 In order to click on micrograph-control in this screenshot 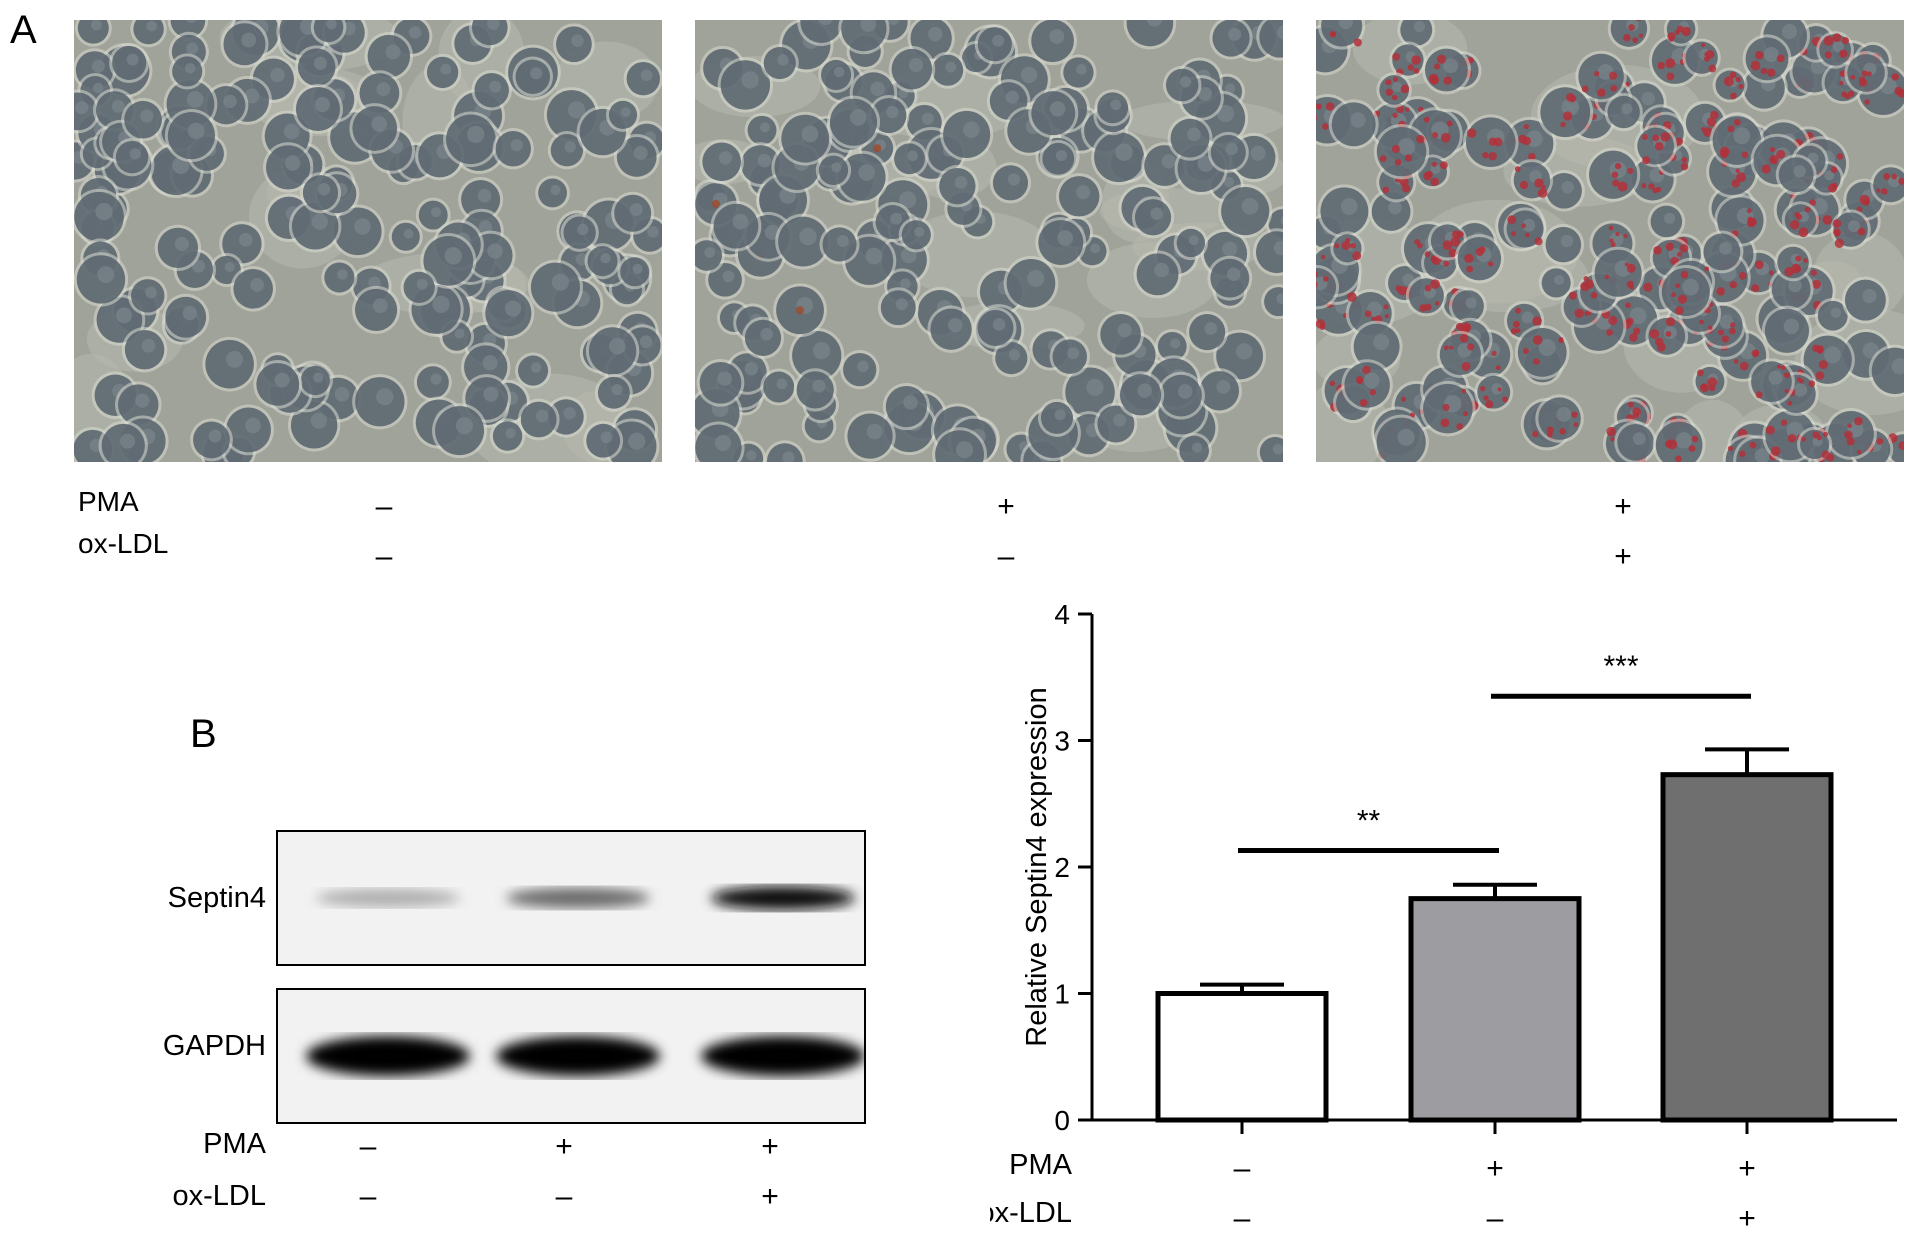, I will do `click(368, 241)`.